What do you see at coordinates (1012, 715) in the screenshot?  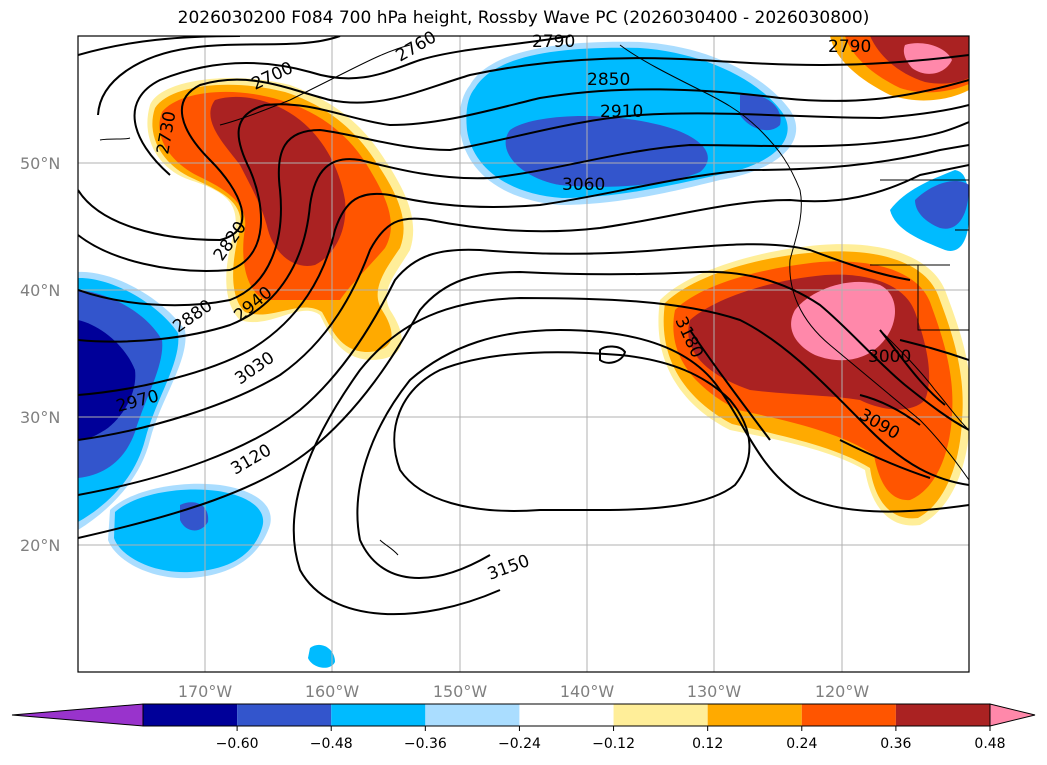 I see `colorbar-extend-high` at bounding box center [1012, 715].